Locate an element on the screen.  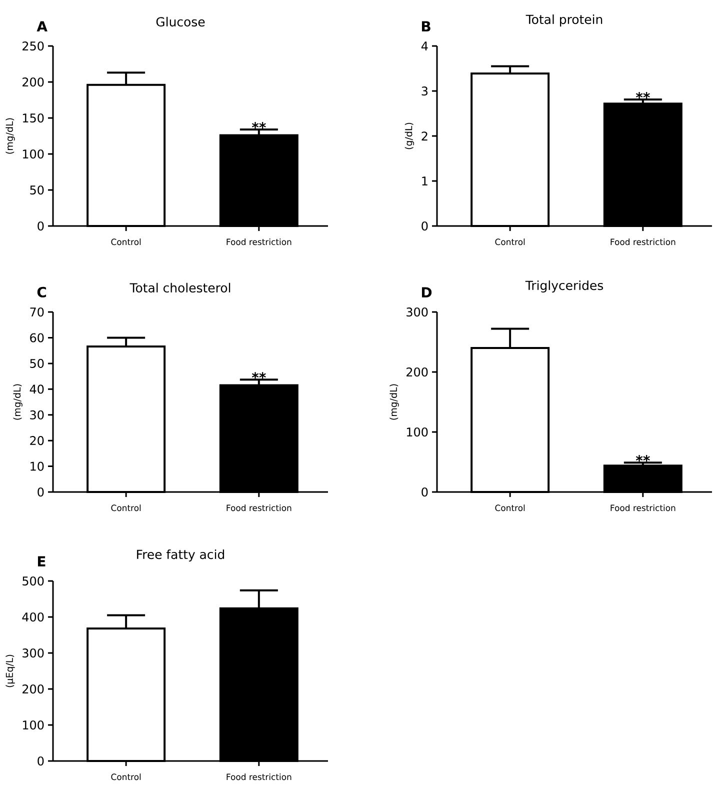
text: D is located at coordinates (427, 292).